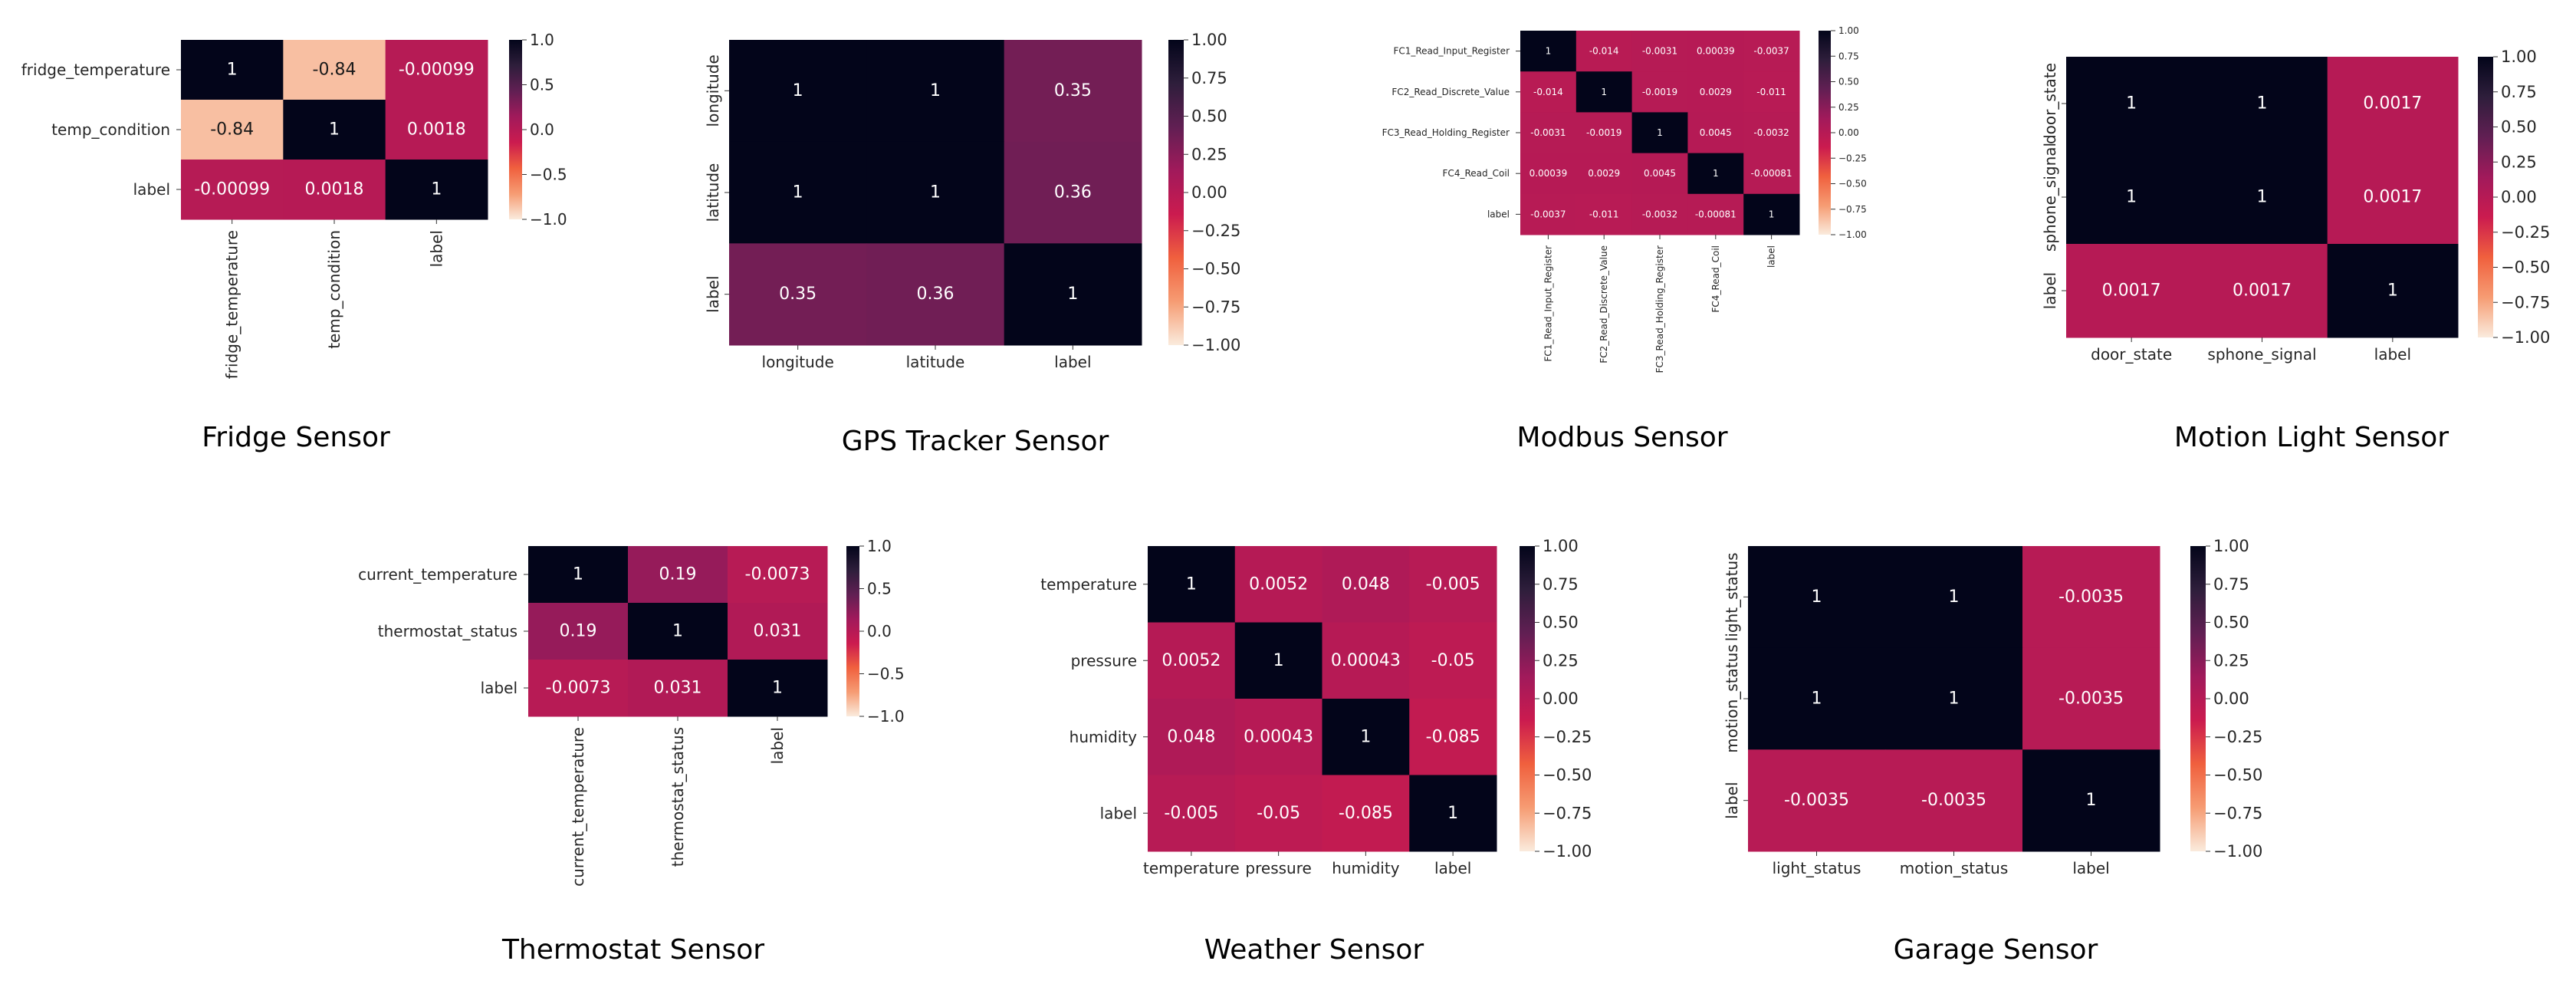 This screenshot has height=984, width=2576. I want to click on cell-label: -0.0073, so click(579, 689).